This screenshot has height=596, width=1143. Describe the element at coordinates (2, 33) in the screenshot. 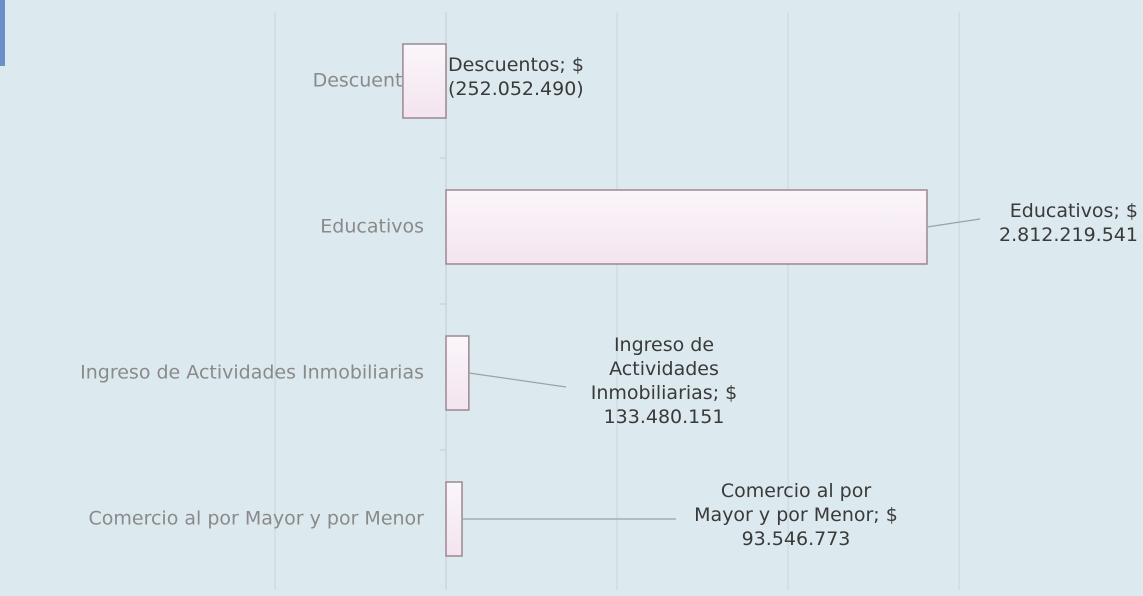

I see `decoration` at that location.